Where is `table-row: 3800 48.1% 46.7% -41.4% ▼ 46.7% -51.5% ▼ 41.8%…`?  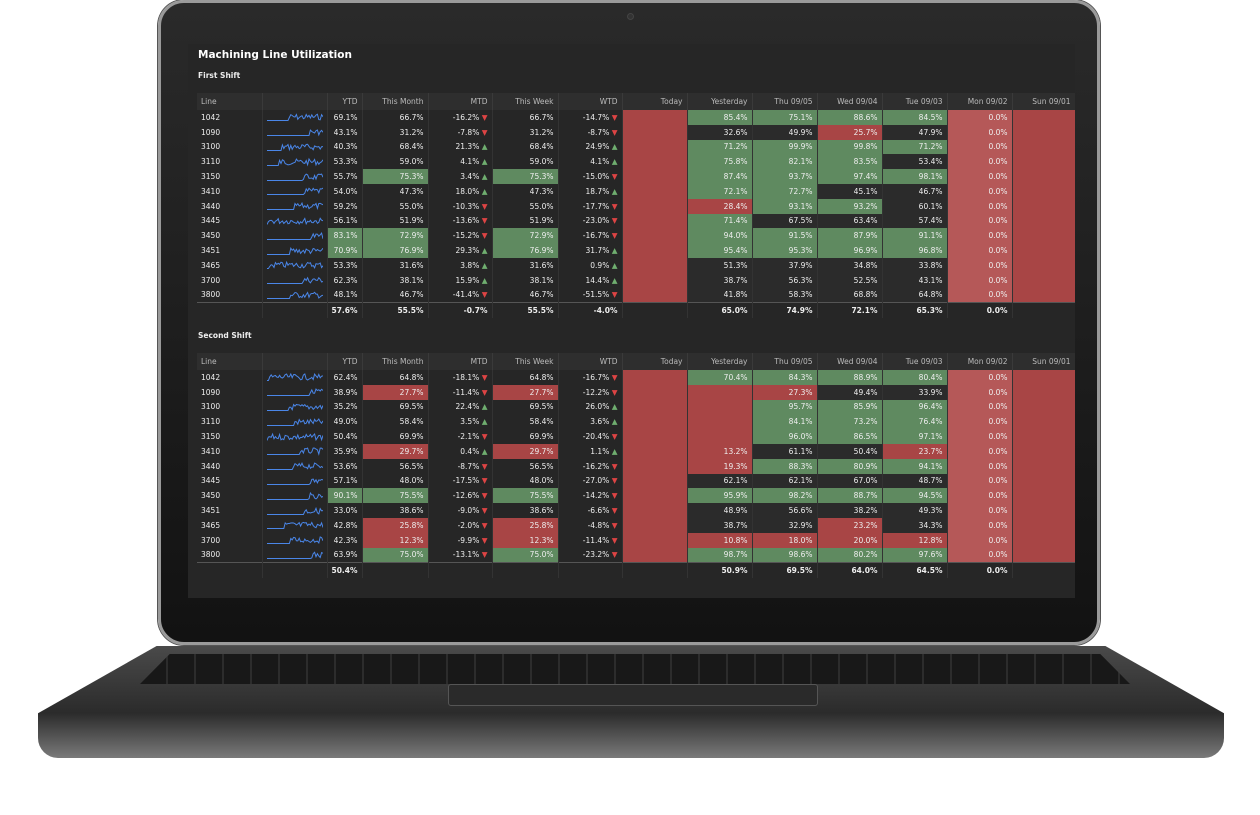
table-row: 3800 48.1% 46.7% -41.4% ▼ 46.7% -51.5% ▼ 41.8%… is located at coordinates (636, 295).